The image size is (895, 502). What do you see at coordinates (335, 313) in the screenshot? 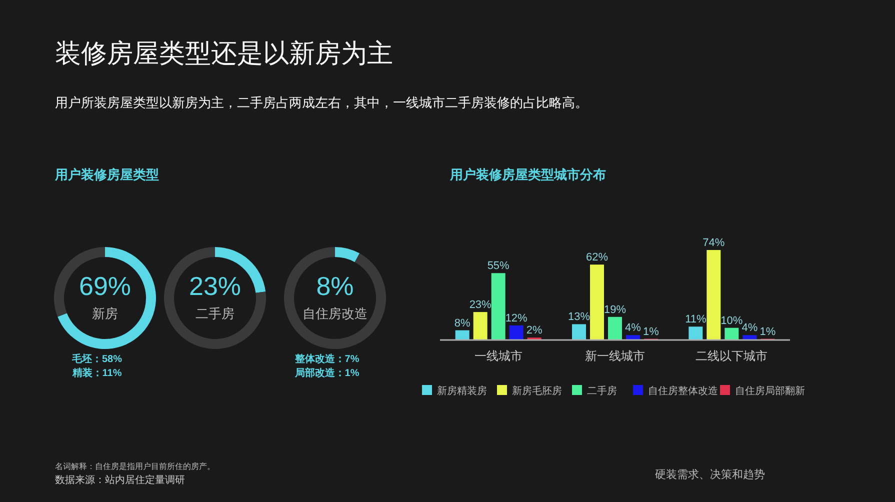
I see `slice-label: 自住房改造` at bounding box center [335, 313].